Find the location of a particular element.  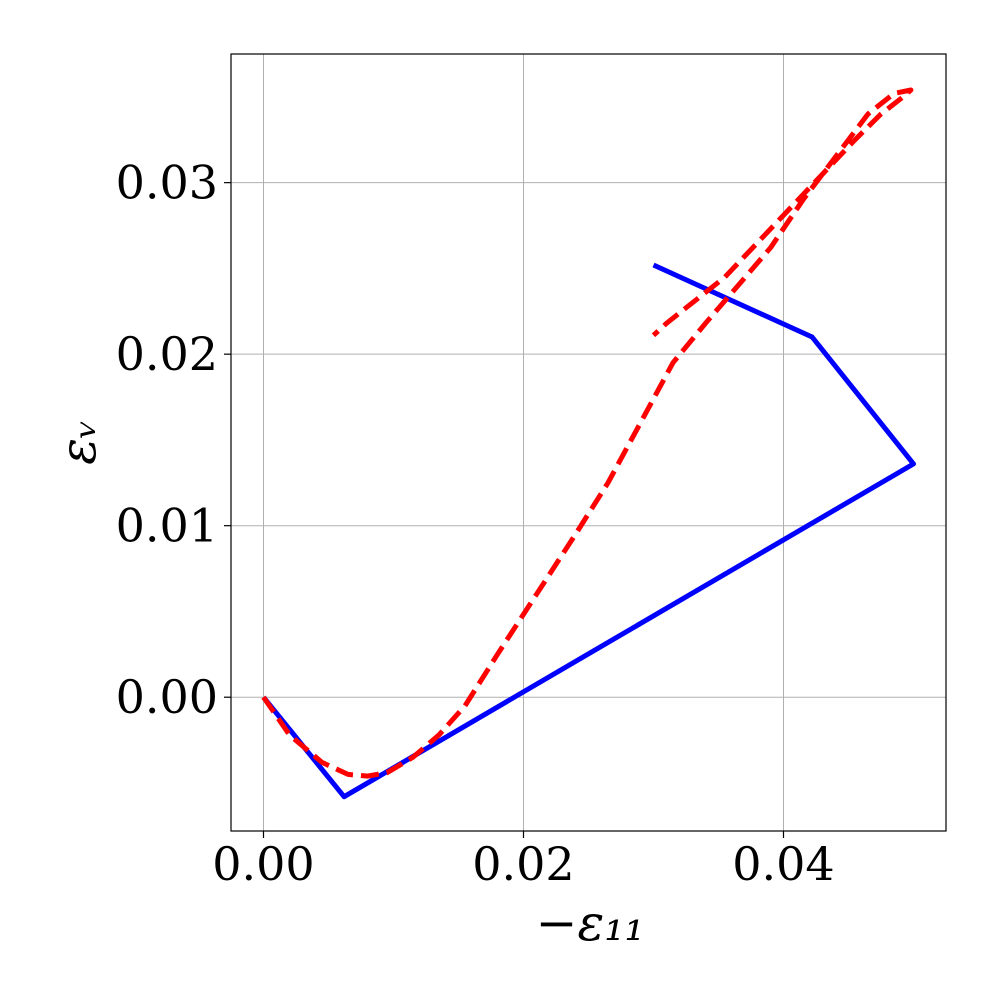

x-tick-label: 0.00 is located at coordinates (263, 864).